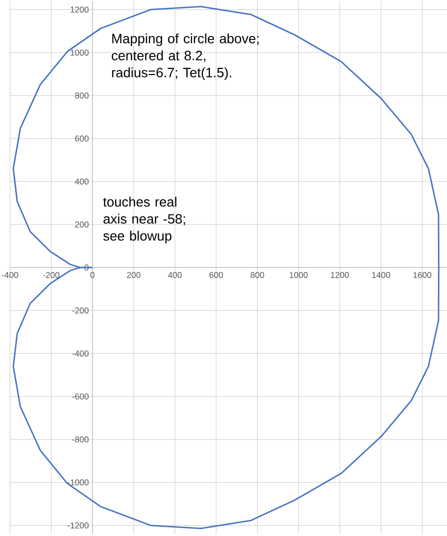 The width and height of the screenshot is (447, 536). I want to click on y-tick-label: 800, so click(82, 95).